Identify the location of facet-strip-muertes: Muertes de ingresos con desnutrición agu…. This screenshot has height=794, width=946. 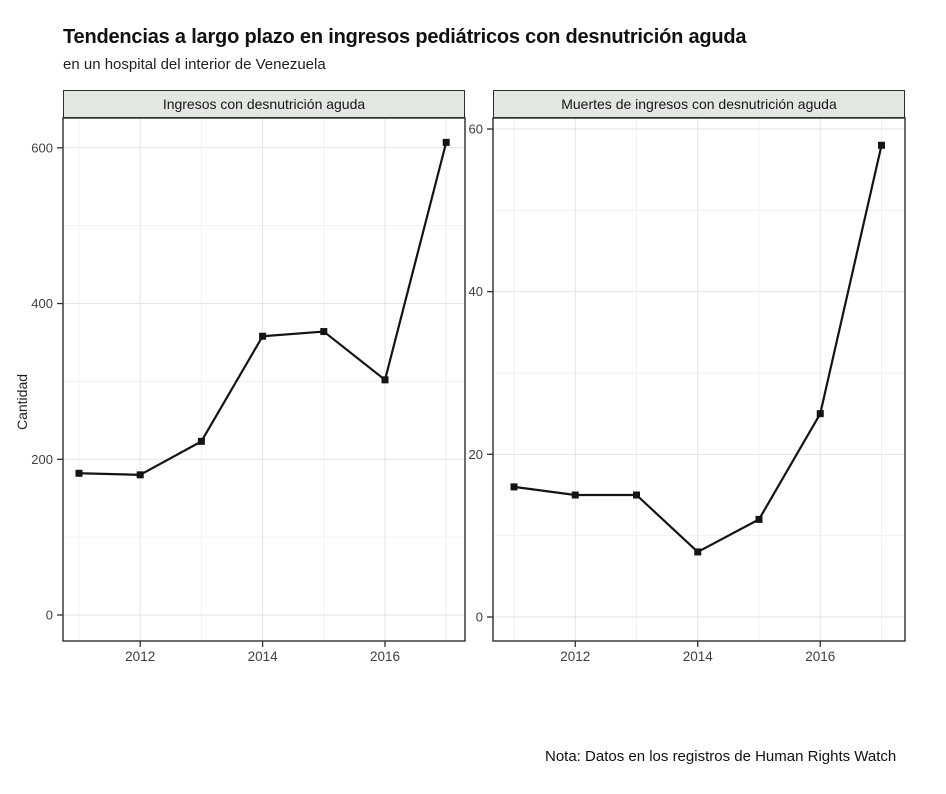
(699, 104).